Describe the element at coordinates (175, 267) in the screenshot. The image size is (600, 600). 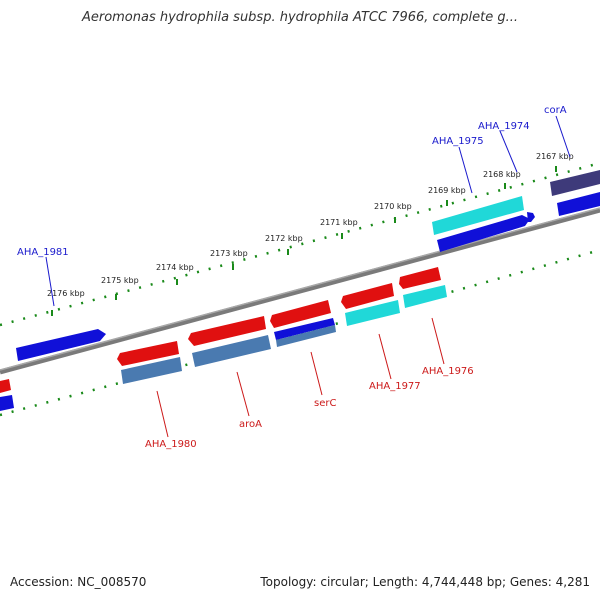
I see `tick-label: 2174 kbp` at that location.